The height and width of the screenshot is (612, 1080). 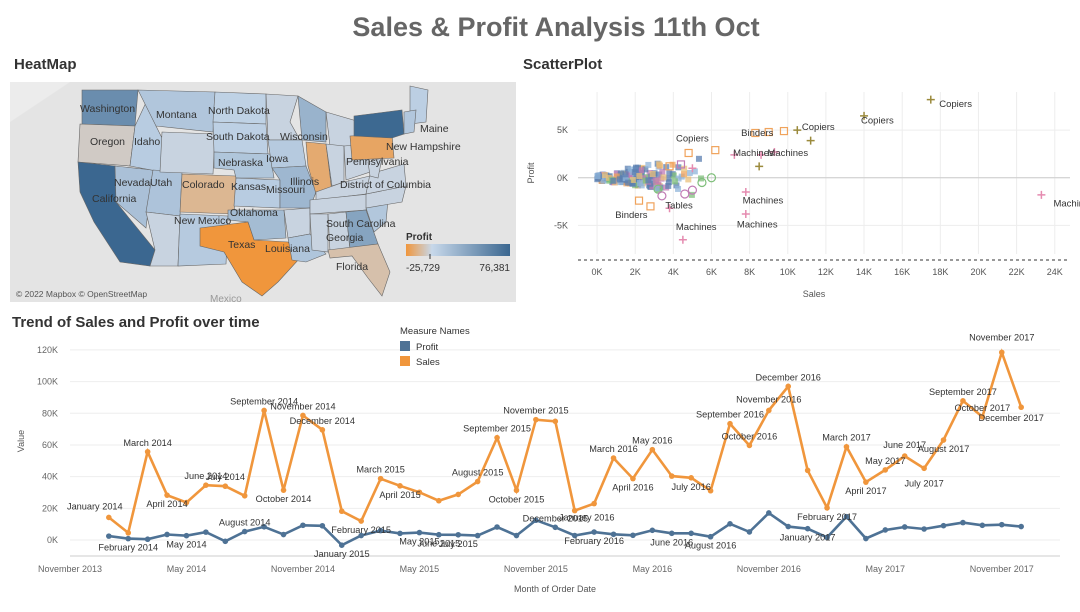 I want to click on state-arizona, so click(x=163, y=239).